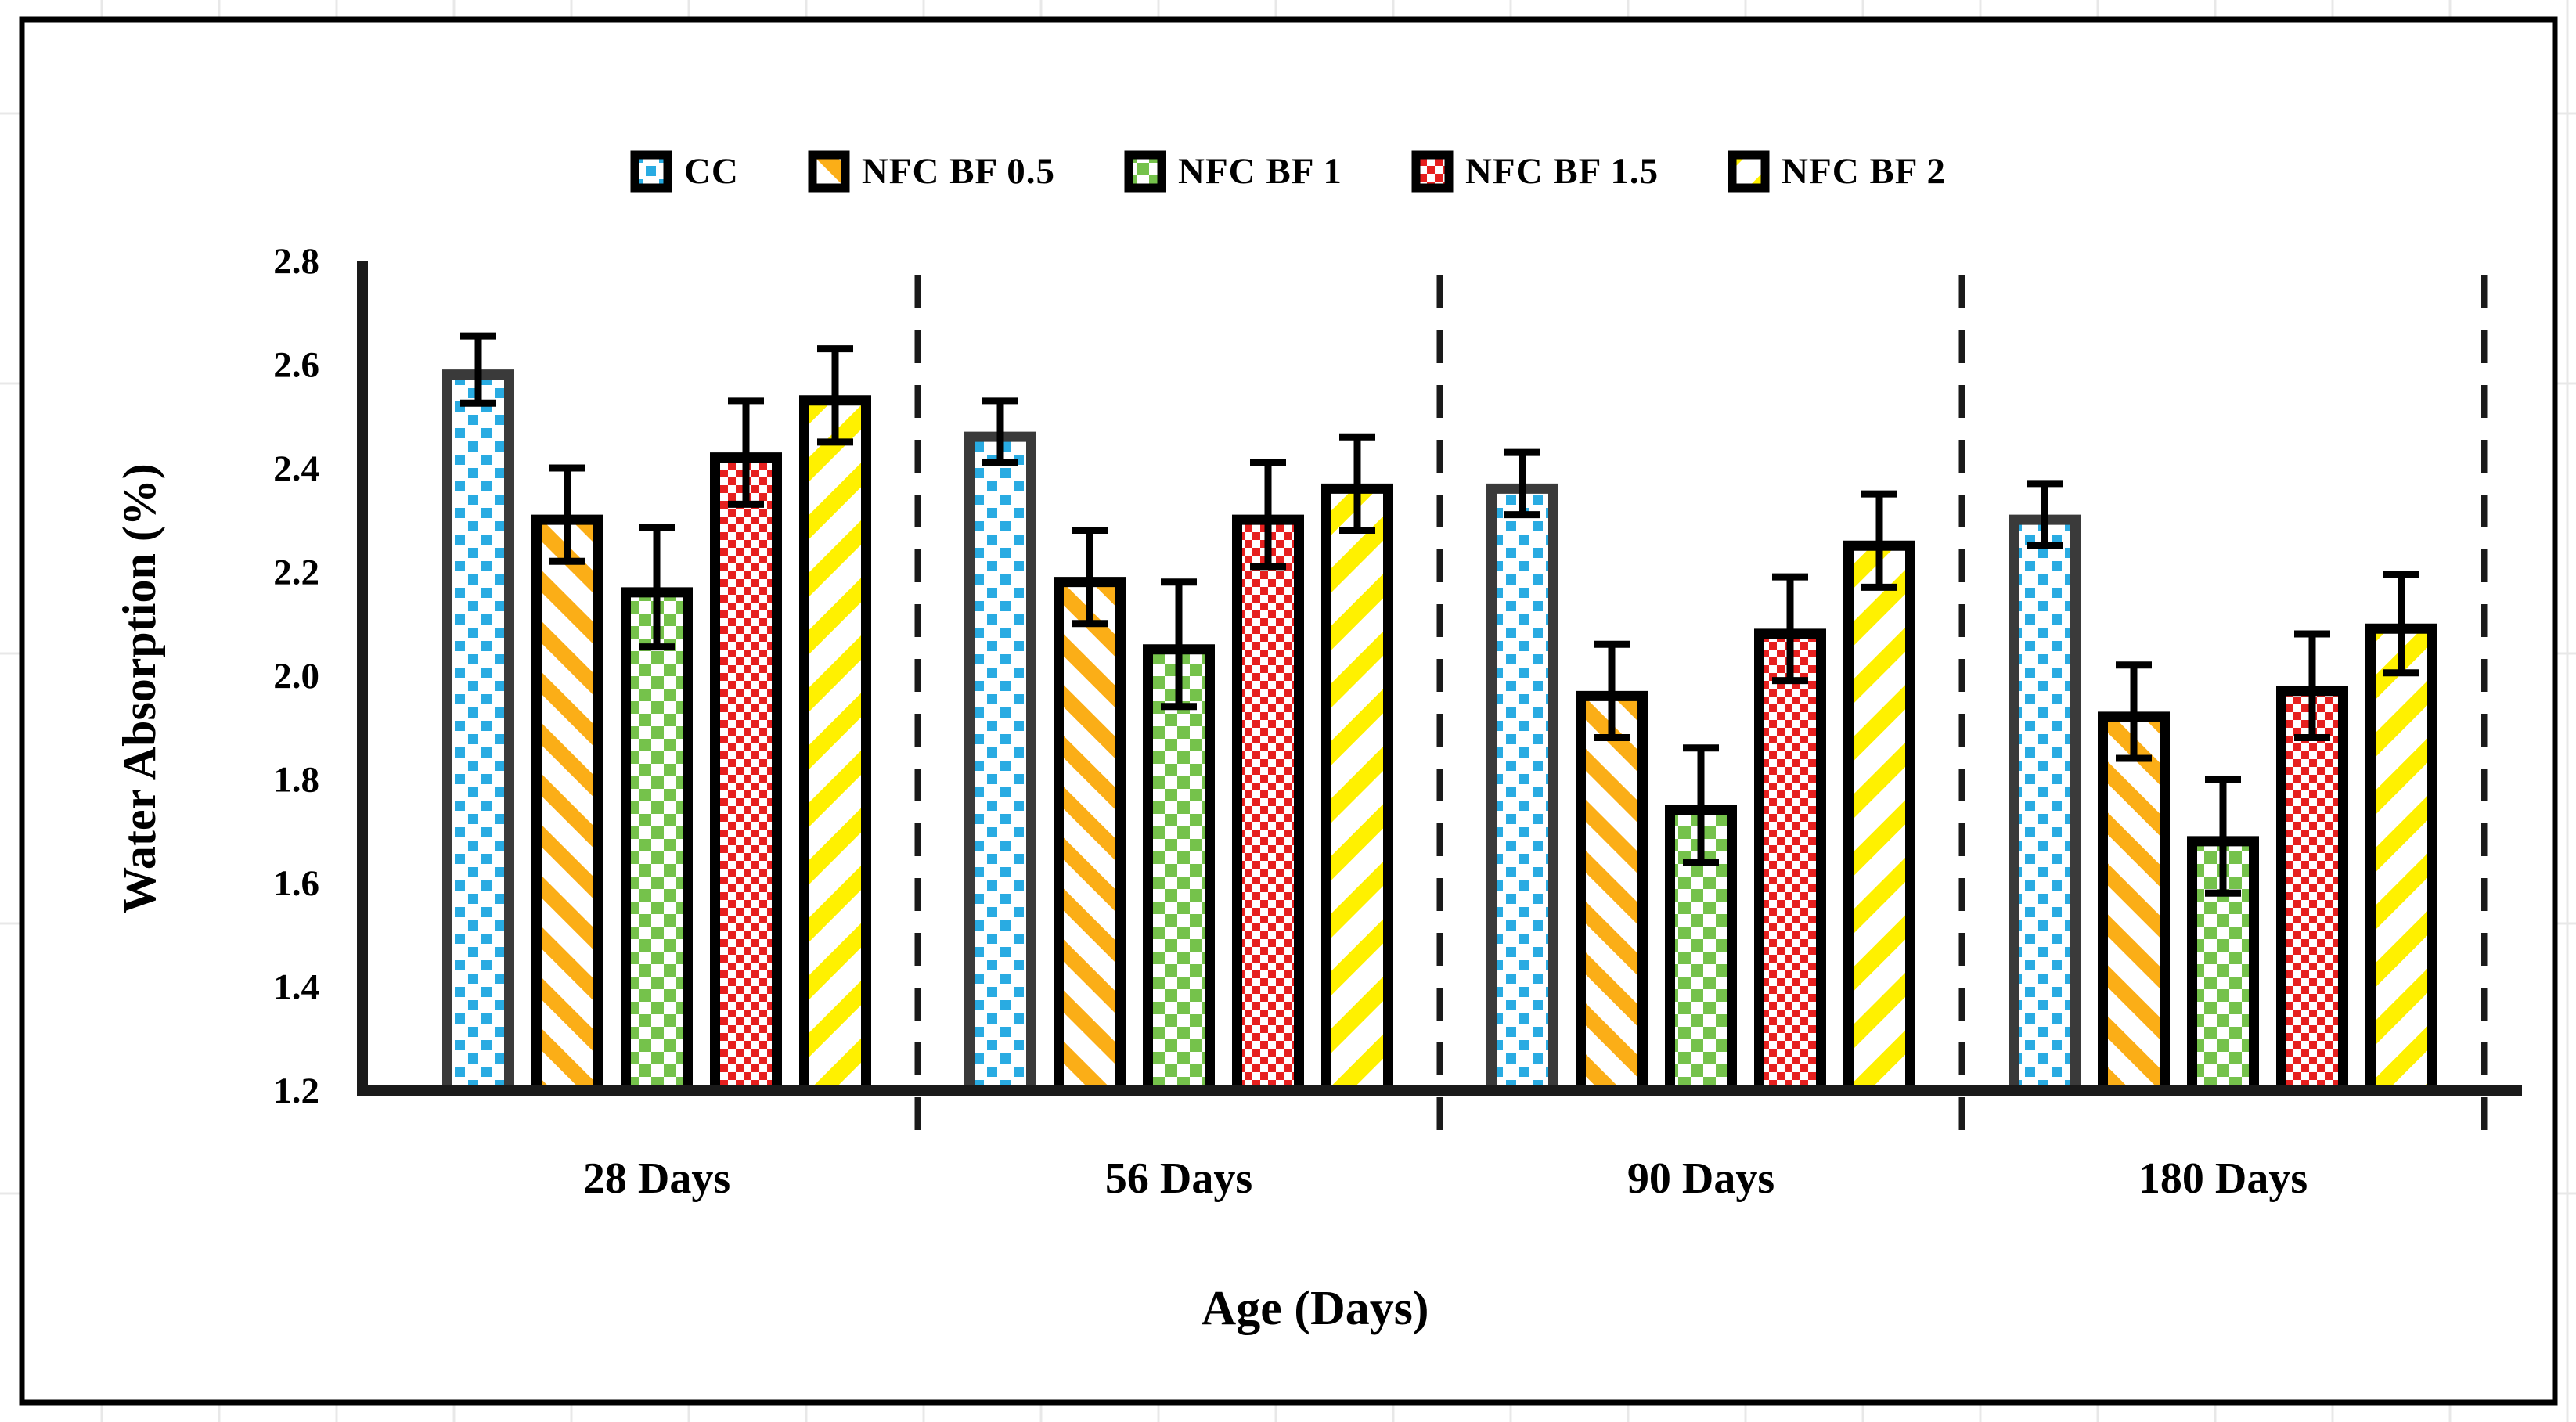  What do you see at coordinates (2045, 514) in the screenshot?
I see `error-bar-cc-180-days` at bounding box center [2045, 514].